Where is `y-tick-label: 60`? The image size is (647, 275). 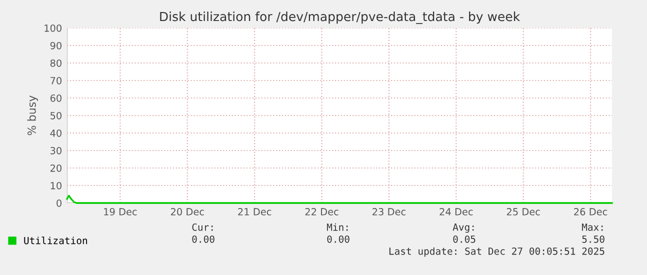
y-tick-label: 60 is located at coordinates (56, 98).